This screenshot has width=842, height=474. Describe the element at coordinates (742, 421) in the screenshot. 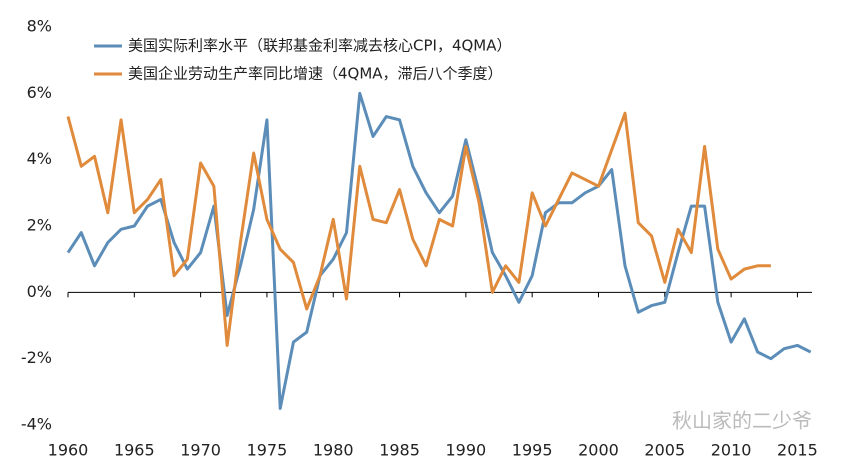

I see `watermark: 秋山家的二少爷` at that location.